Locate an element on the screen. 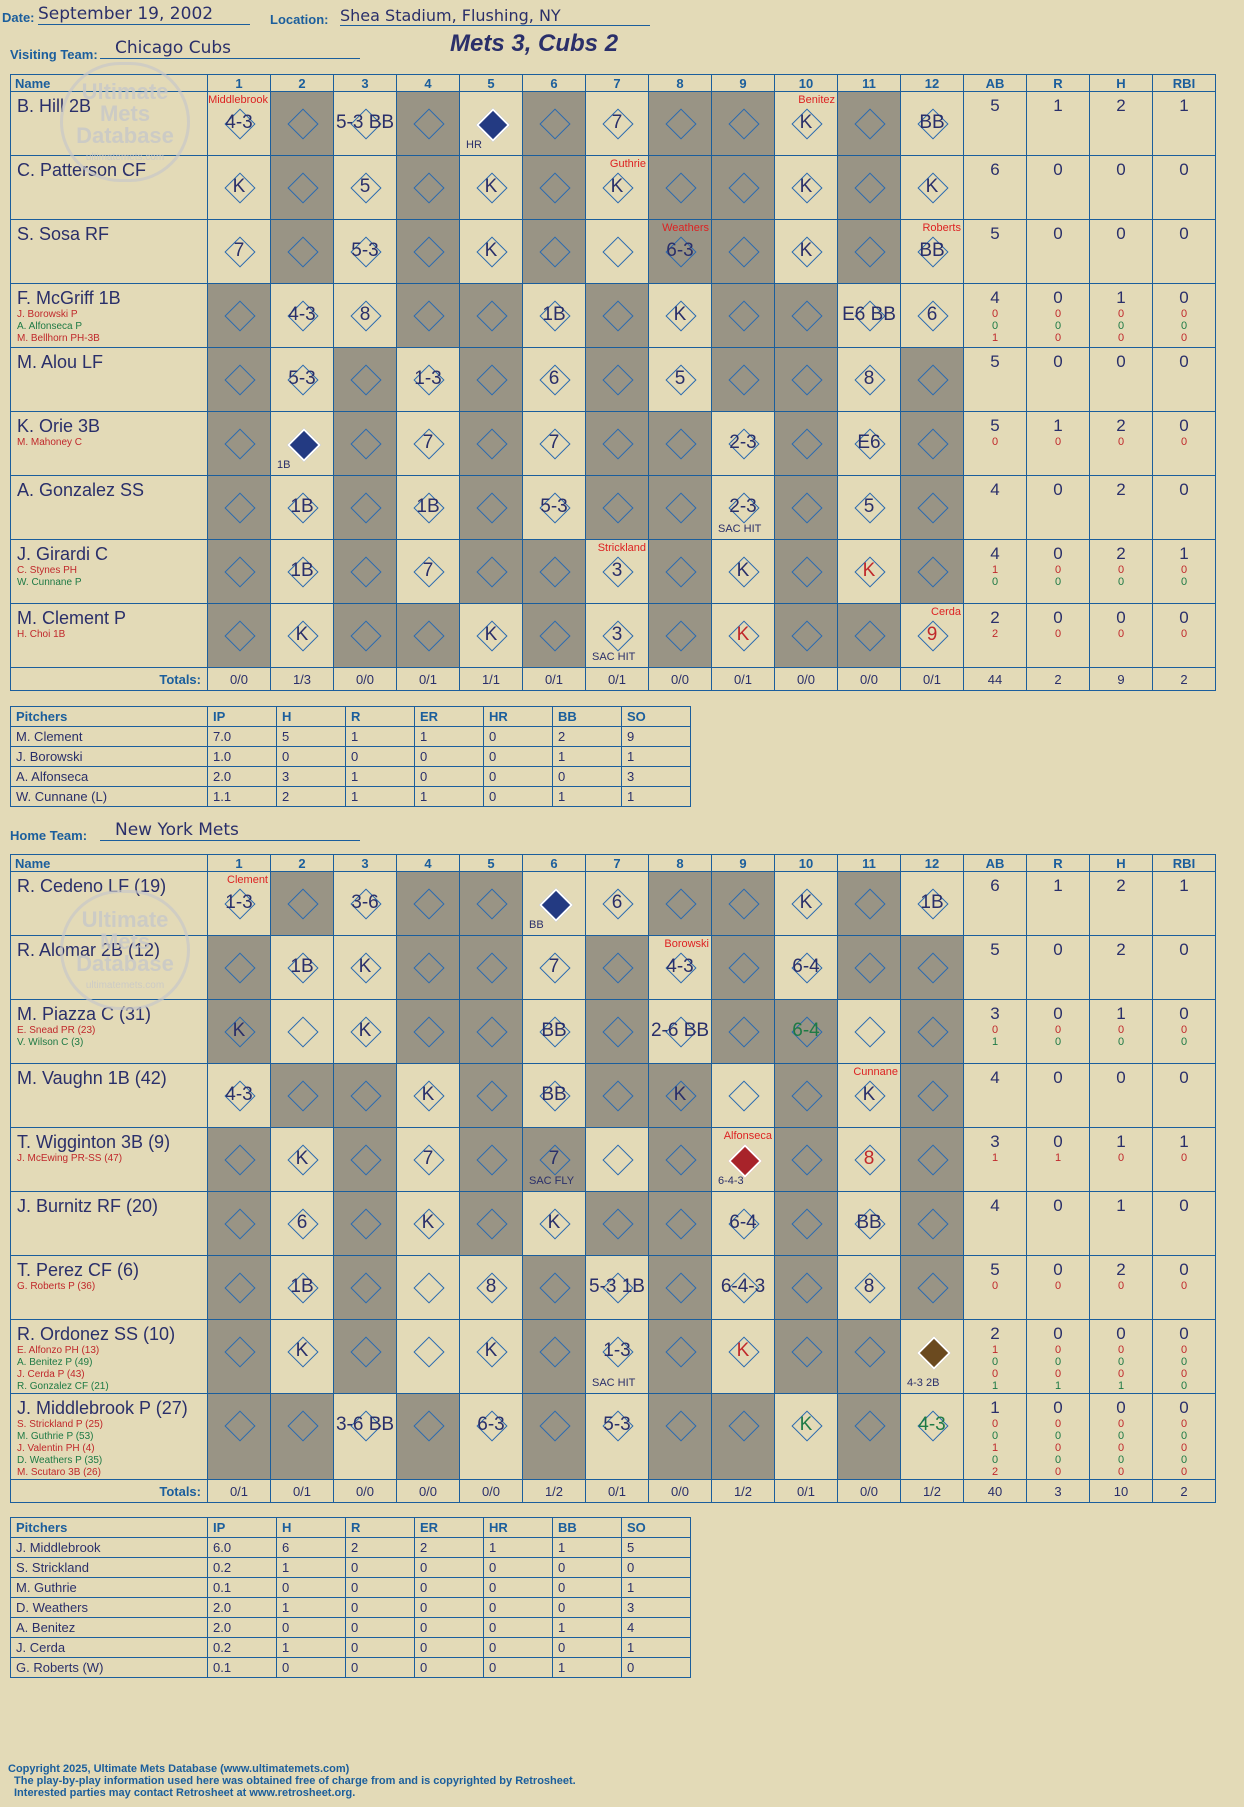  inning-cell: 6-4 is located at coordinates (806, 967).